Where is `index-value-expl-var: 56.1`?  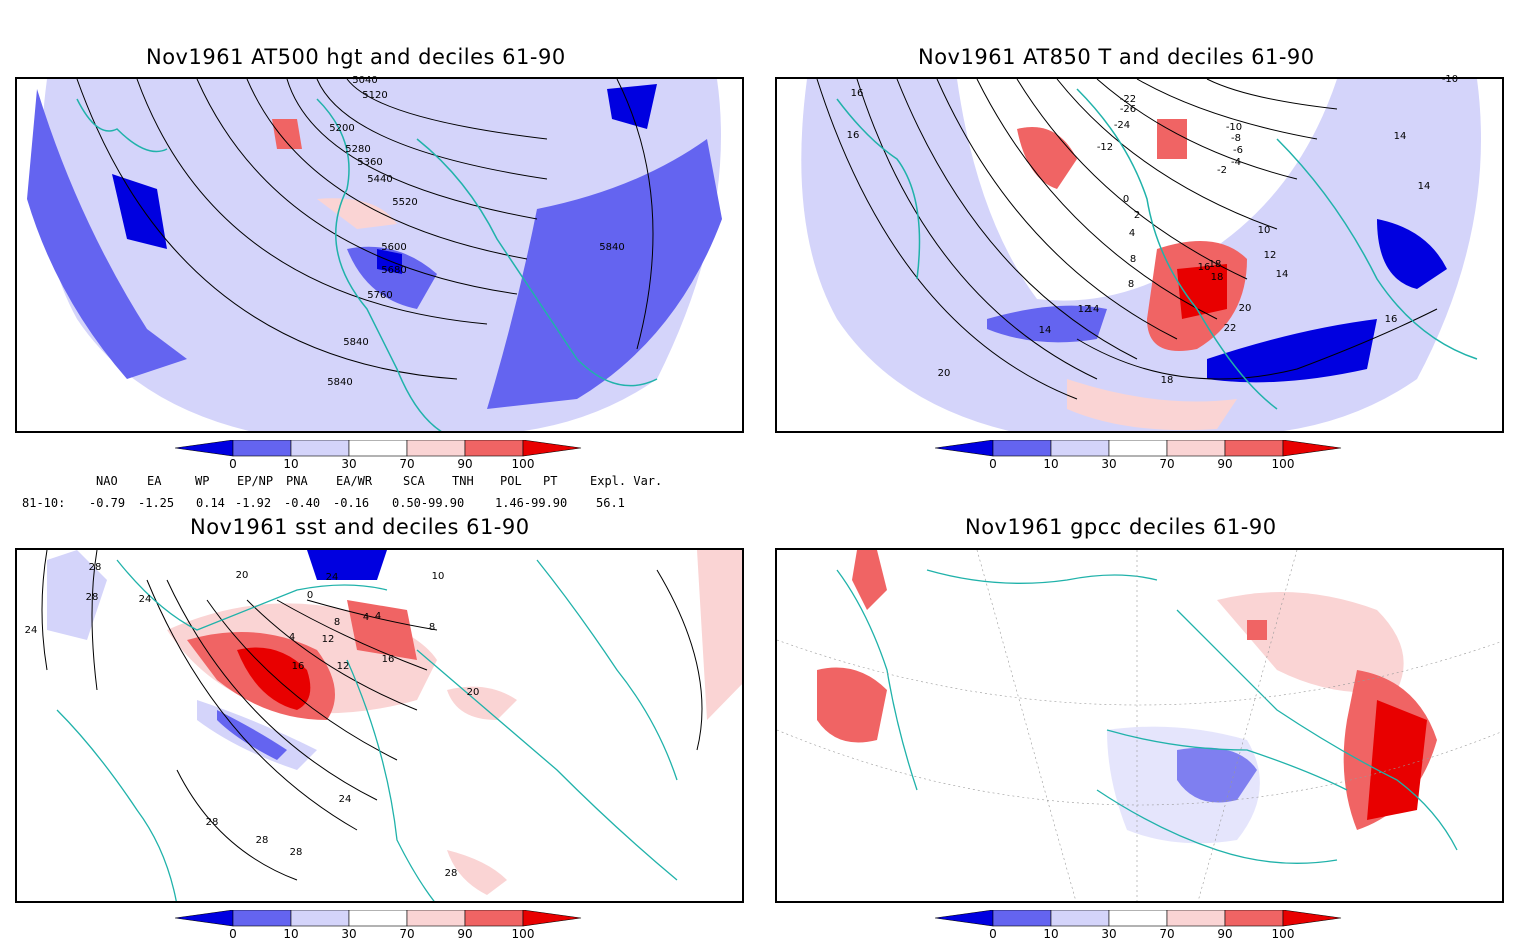 index-value-expl-var: 56.1 is located at coordinates (610, 503).